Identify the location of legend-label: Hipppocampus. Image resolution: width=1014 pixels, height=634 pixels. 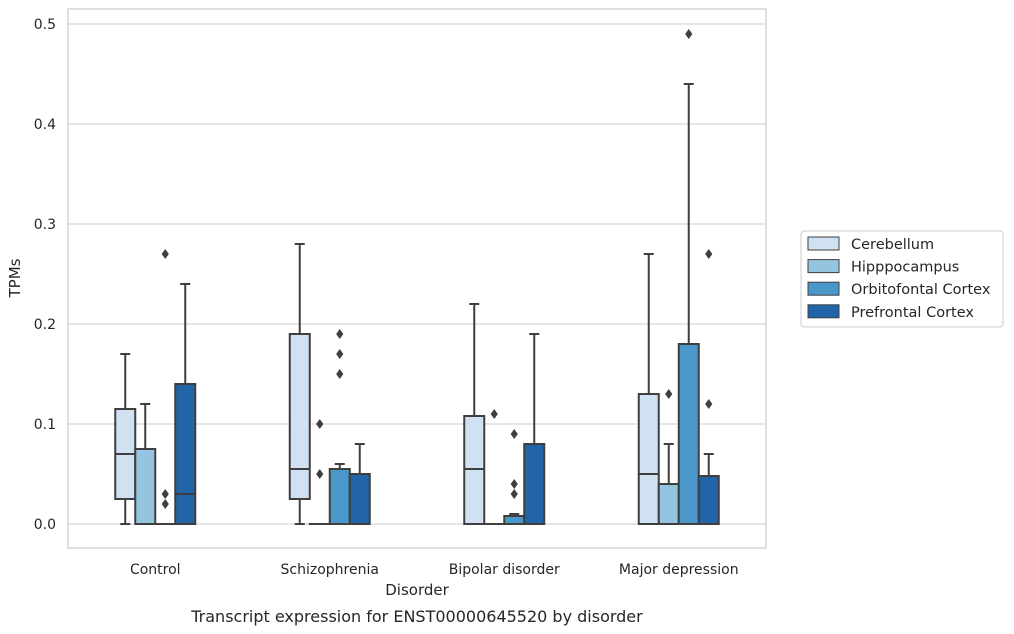
(905, 268).